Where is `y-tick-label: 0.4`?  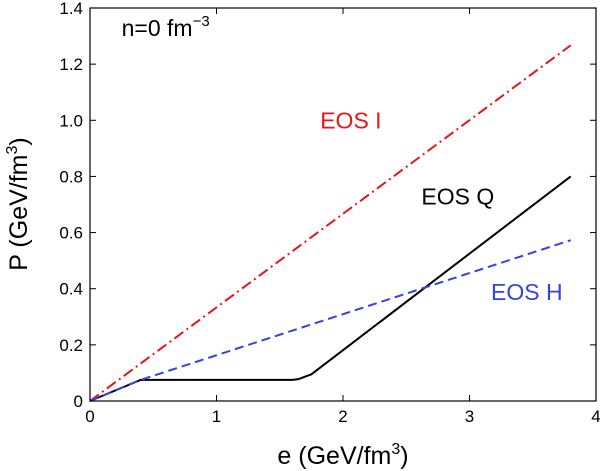
y-tick-label: 0.4 is located at coordinates (71, 289).